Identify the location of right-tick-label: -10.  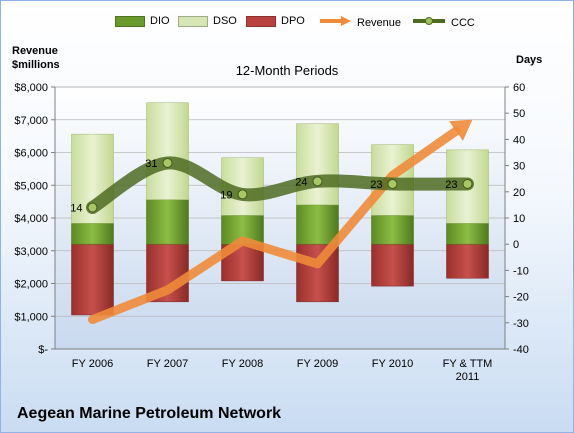
(521, 271).